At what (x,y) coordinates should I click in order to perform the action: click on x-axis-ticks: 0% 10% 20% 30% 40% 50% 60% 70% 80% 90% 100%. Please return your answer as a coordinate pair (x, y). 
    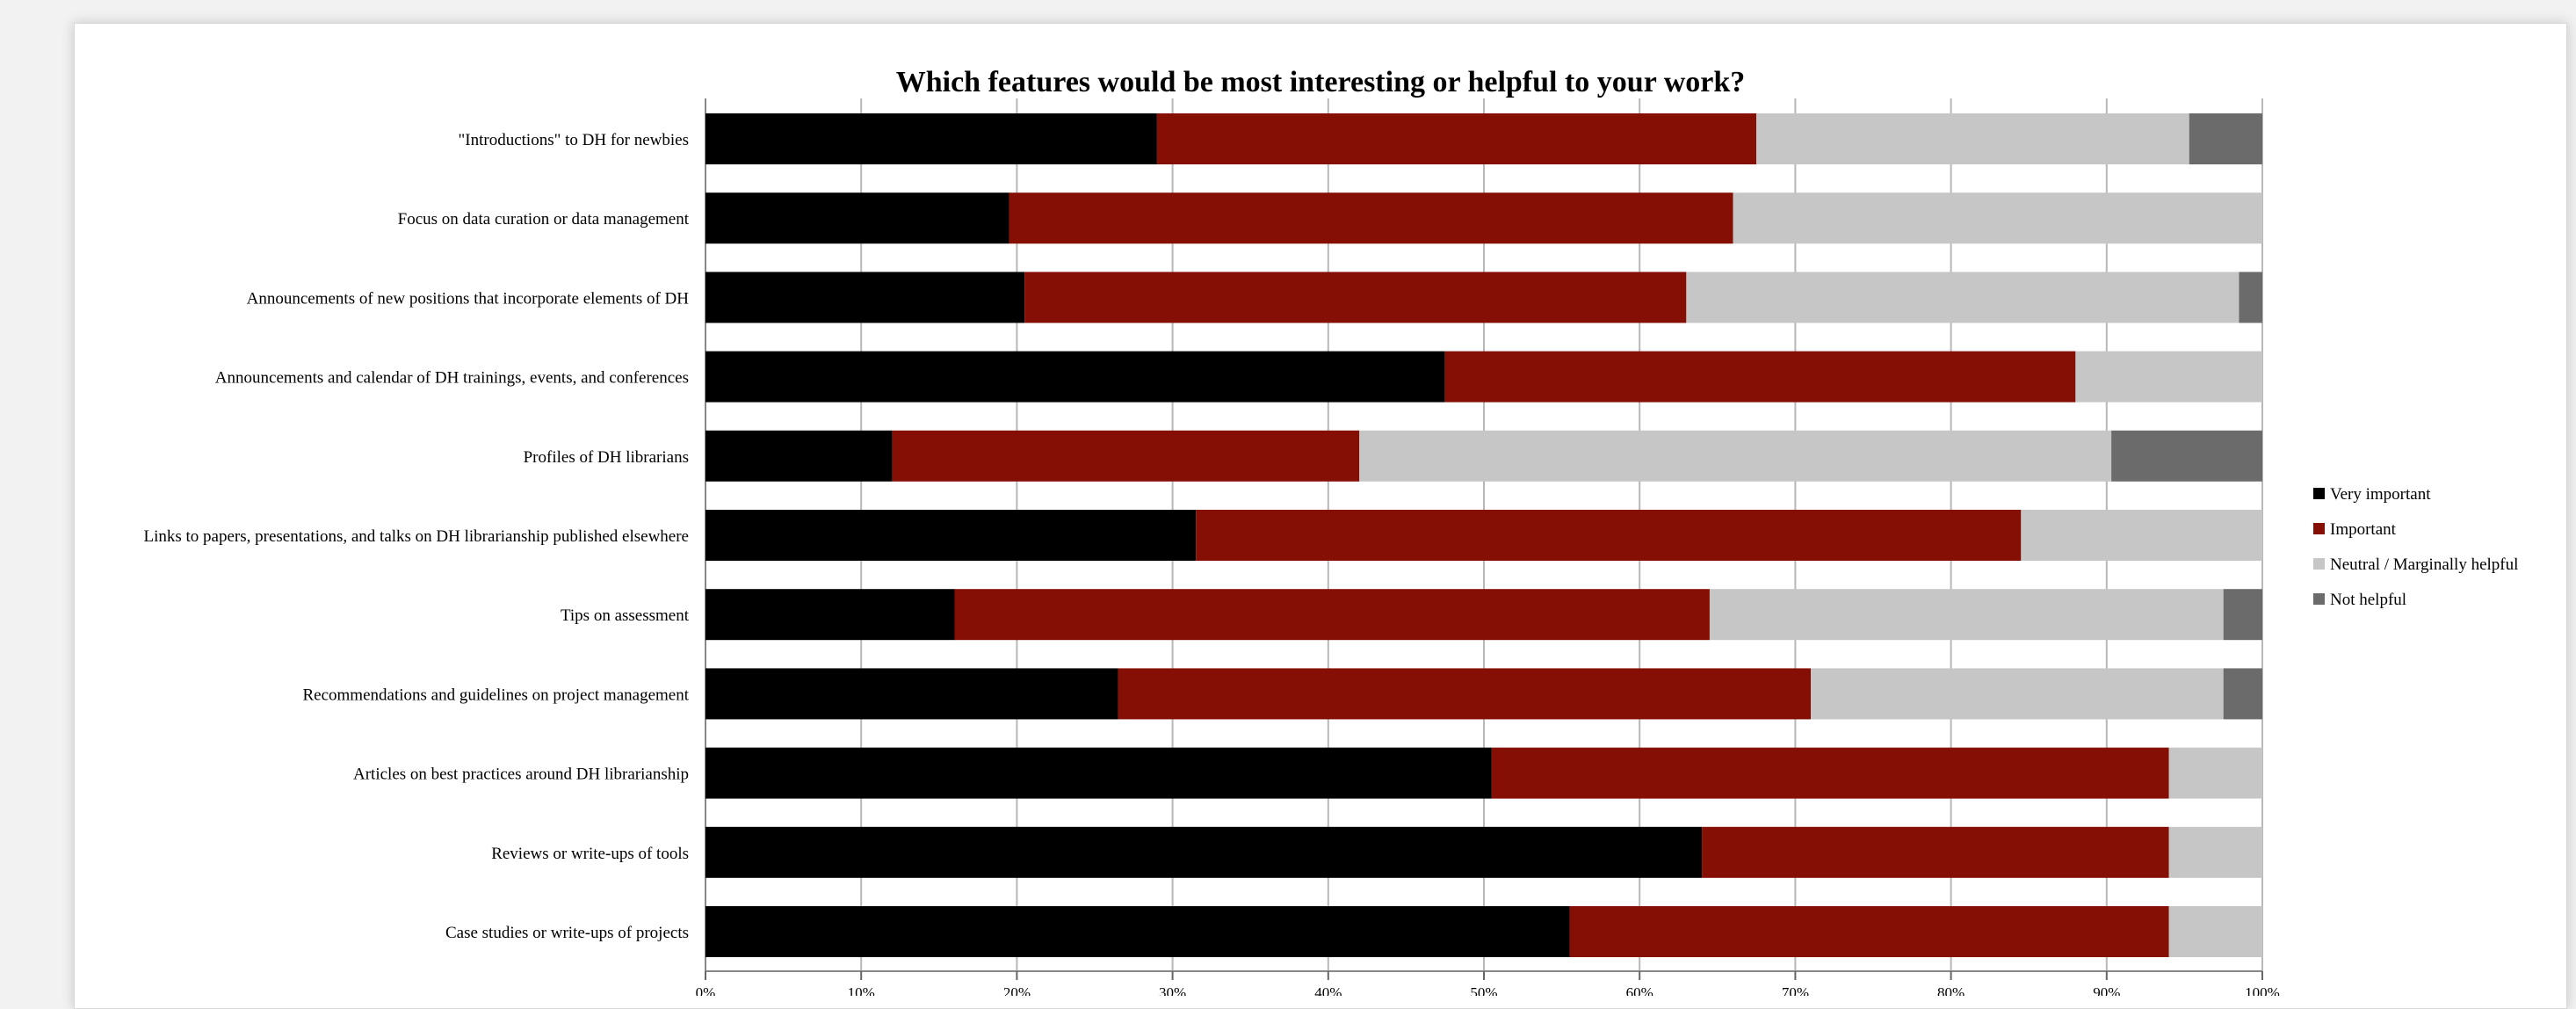
    Looking at the image, I should click on (1488, 984).